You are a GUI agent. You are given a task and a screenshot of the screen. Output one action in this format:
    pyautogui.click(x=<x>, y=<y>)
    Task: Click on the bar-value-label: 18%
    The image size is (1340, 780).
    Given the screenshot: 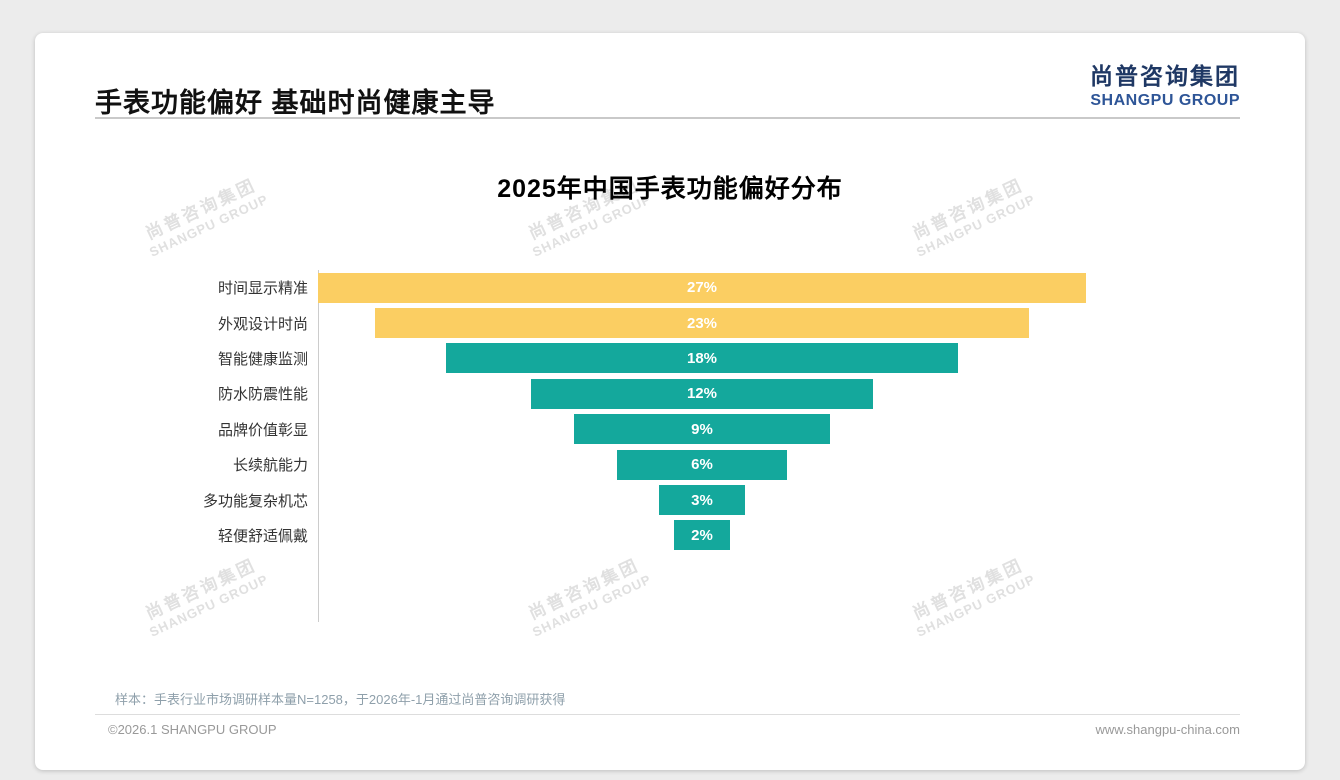 What is the action you would take?
    pyautogui.click(x=702, y=358)
    